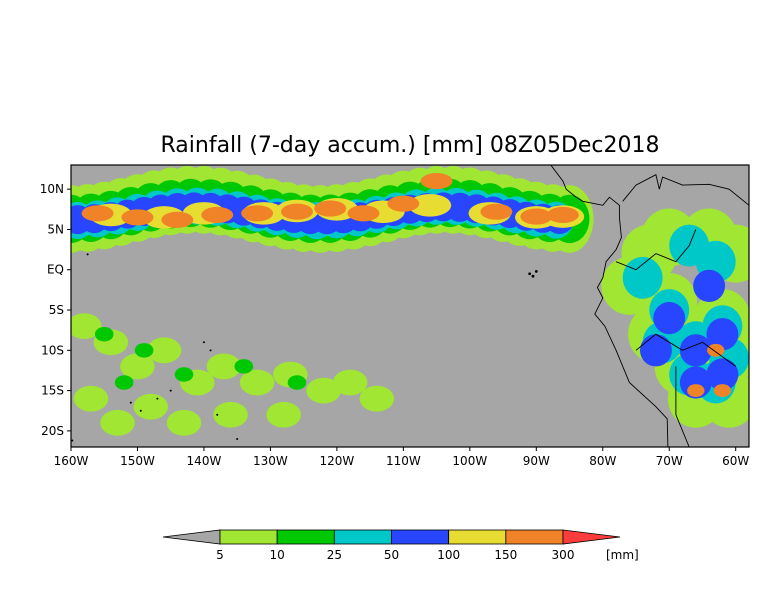  Describe the element at coordinates (204, 461) in the screenshot. I see `lon-tick-label: 140W` at that location.